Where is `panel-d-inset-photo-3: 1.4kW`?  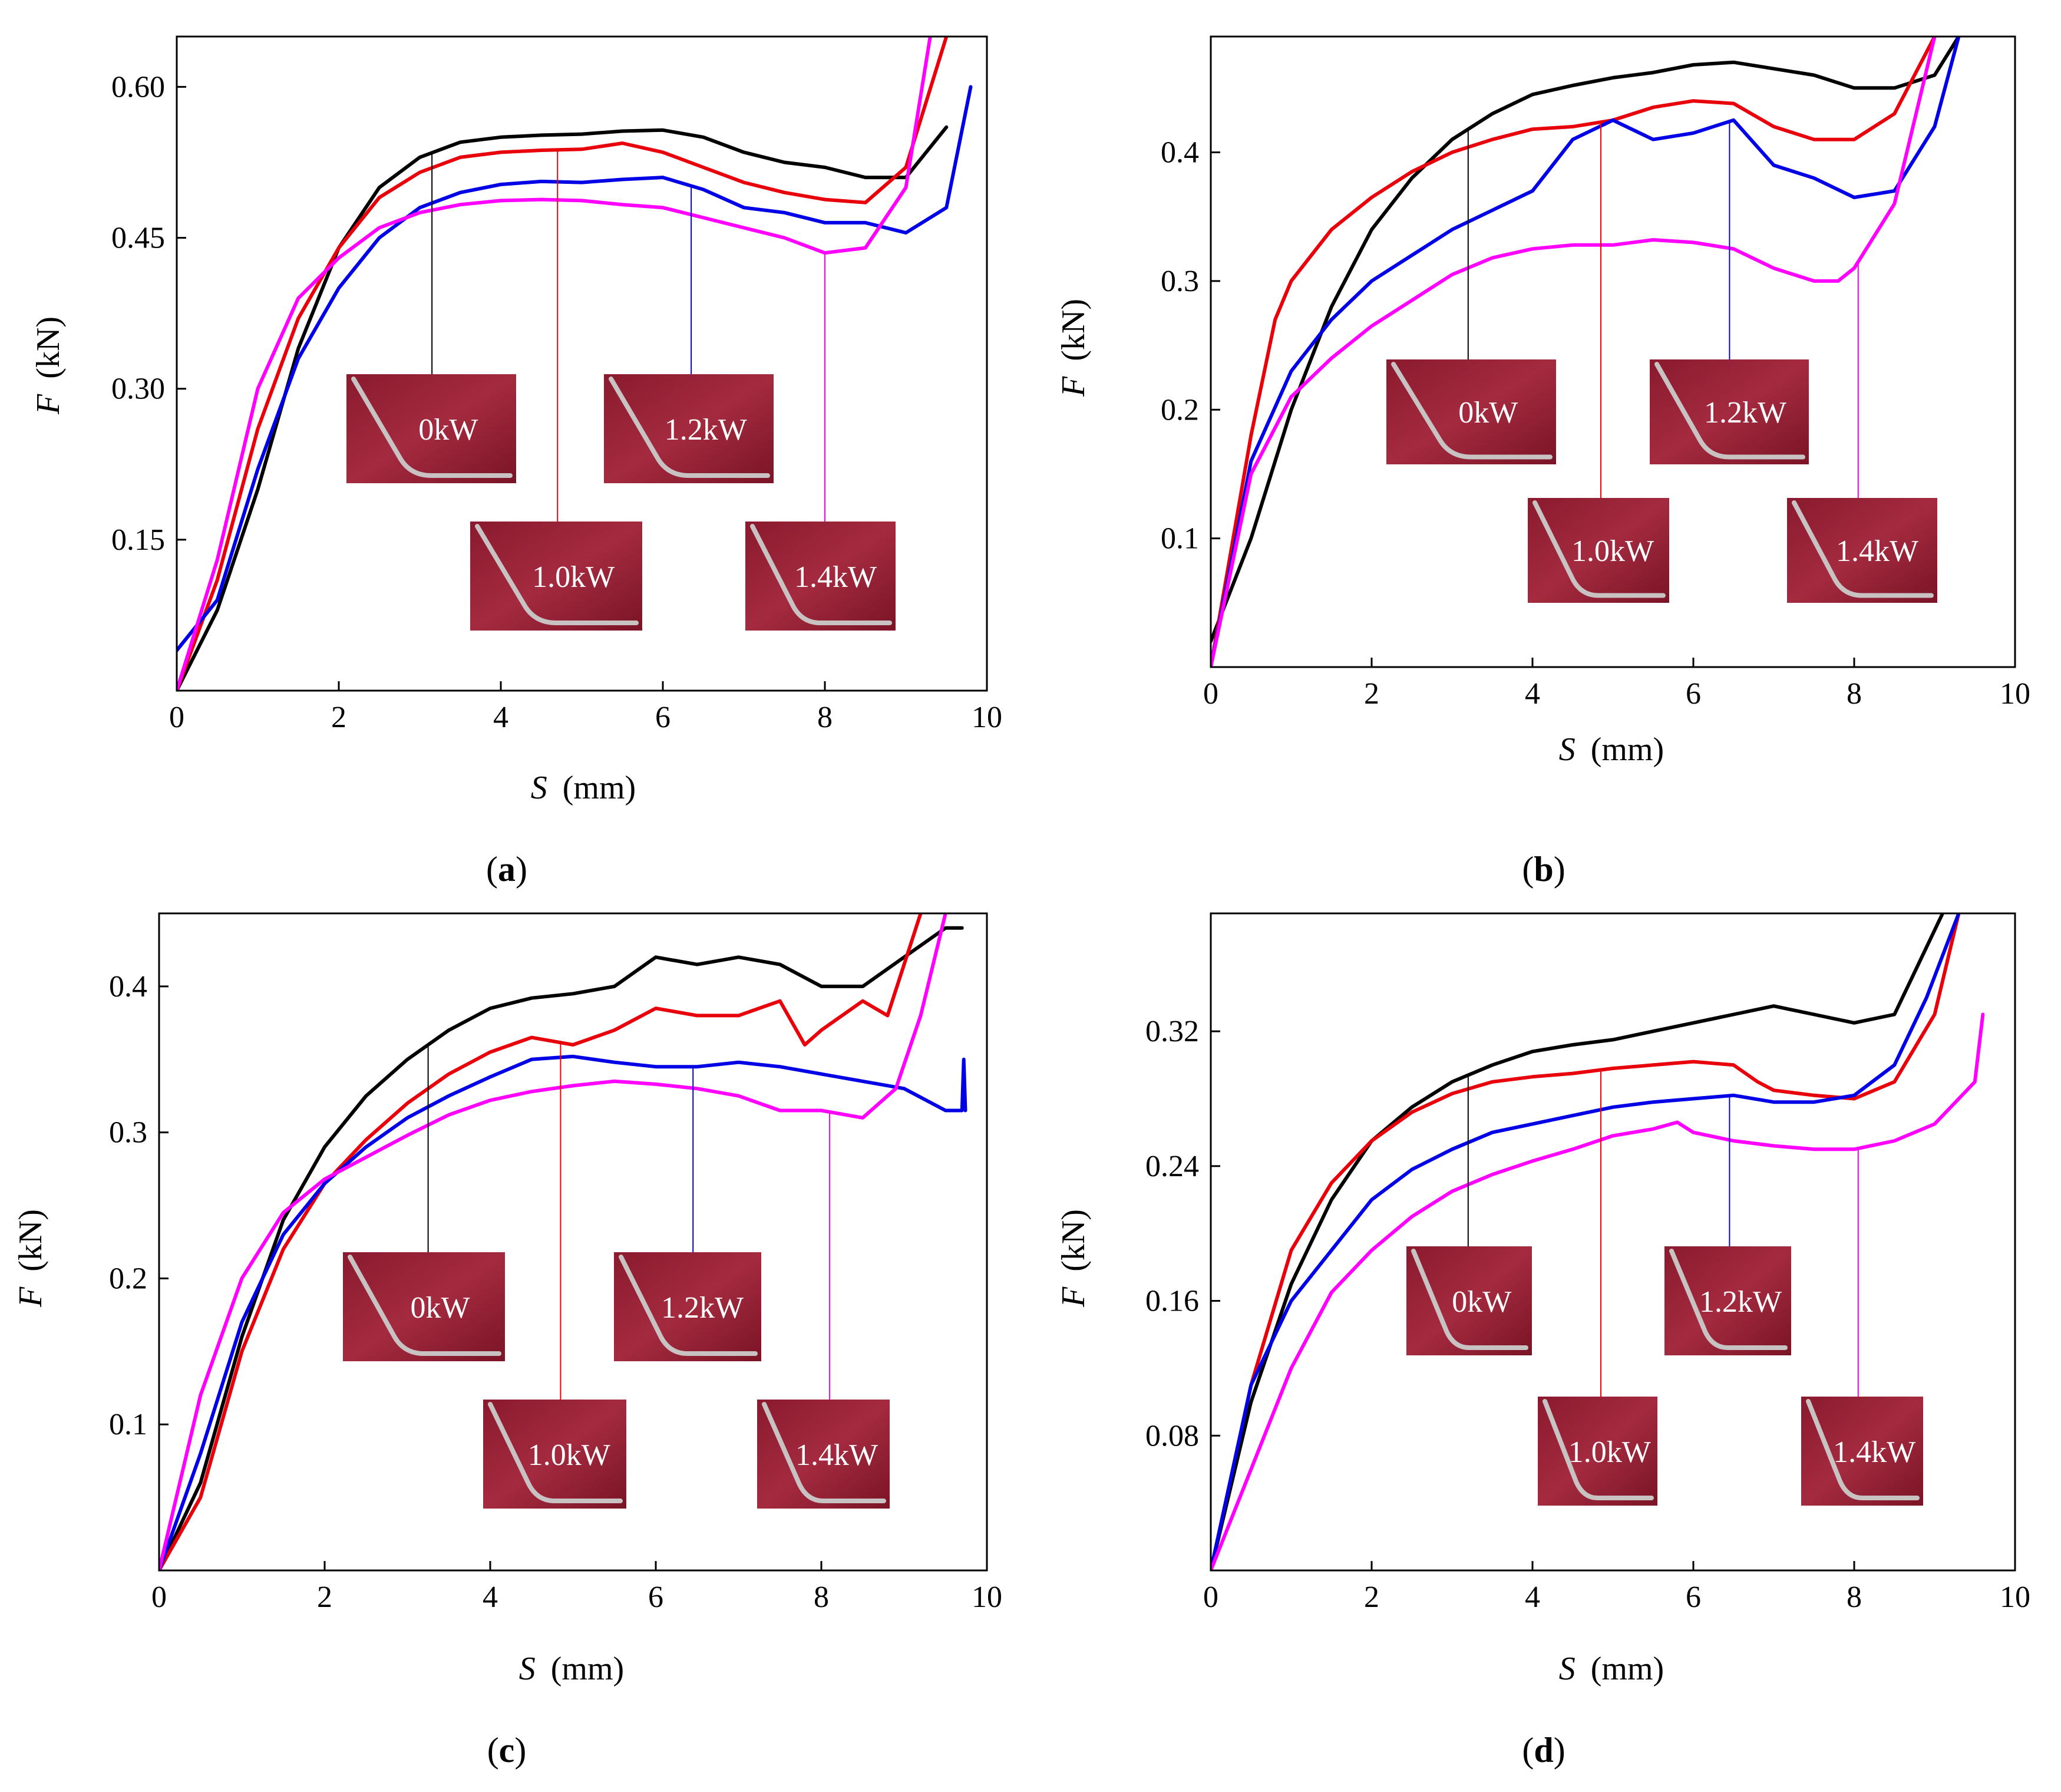
panel-d-inset-photo-3: 1.4kW is located at coordinates (1862, 1451).